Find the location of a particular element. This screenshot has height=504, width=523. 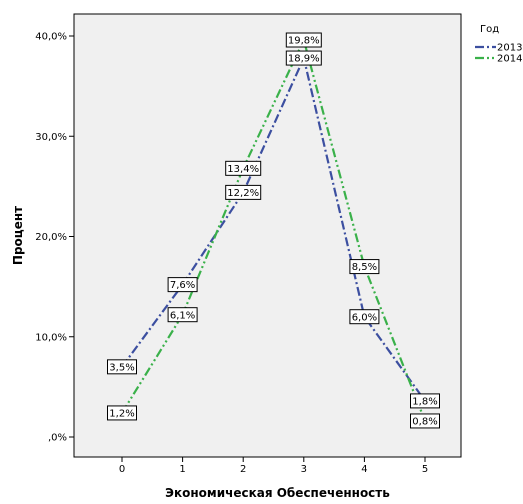

legend-entry-2013: 2013 is located at coordinates (509, 48).